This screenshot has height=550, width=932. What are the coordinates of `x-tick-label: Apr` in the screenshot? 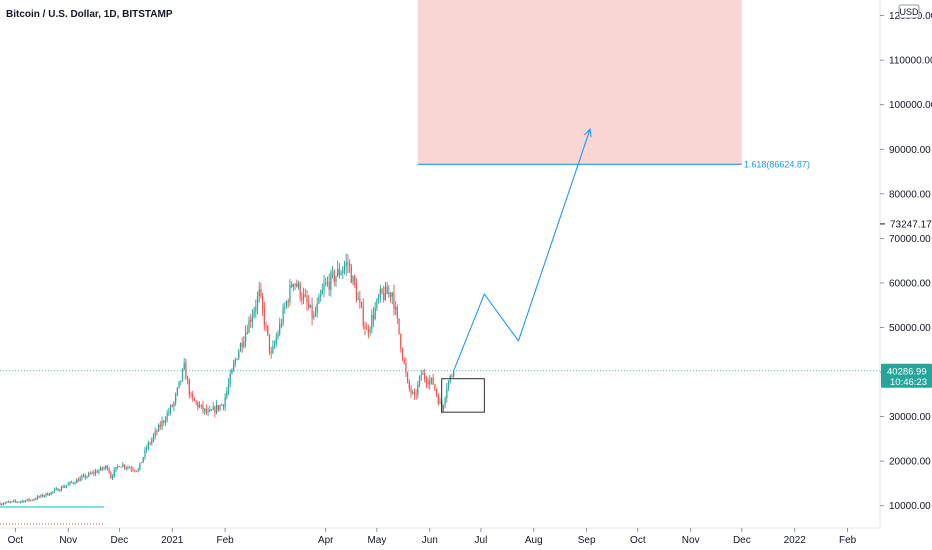 It's located at (326, 540).